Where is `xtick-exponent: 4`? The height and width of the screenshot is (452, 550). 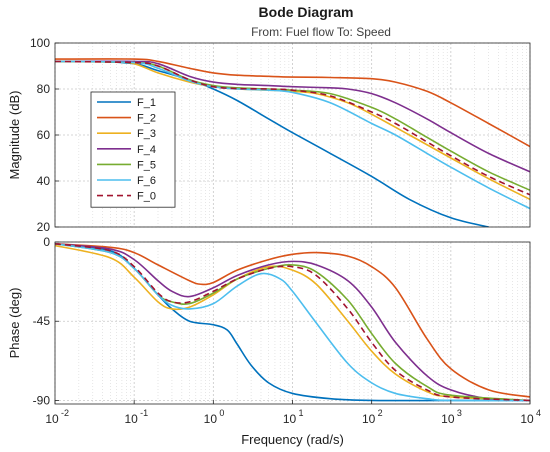 xtick-exponent: 4 is located at coordinates (538, 413).